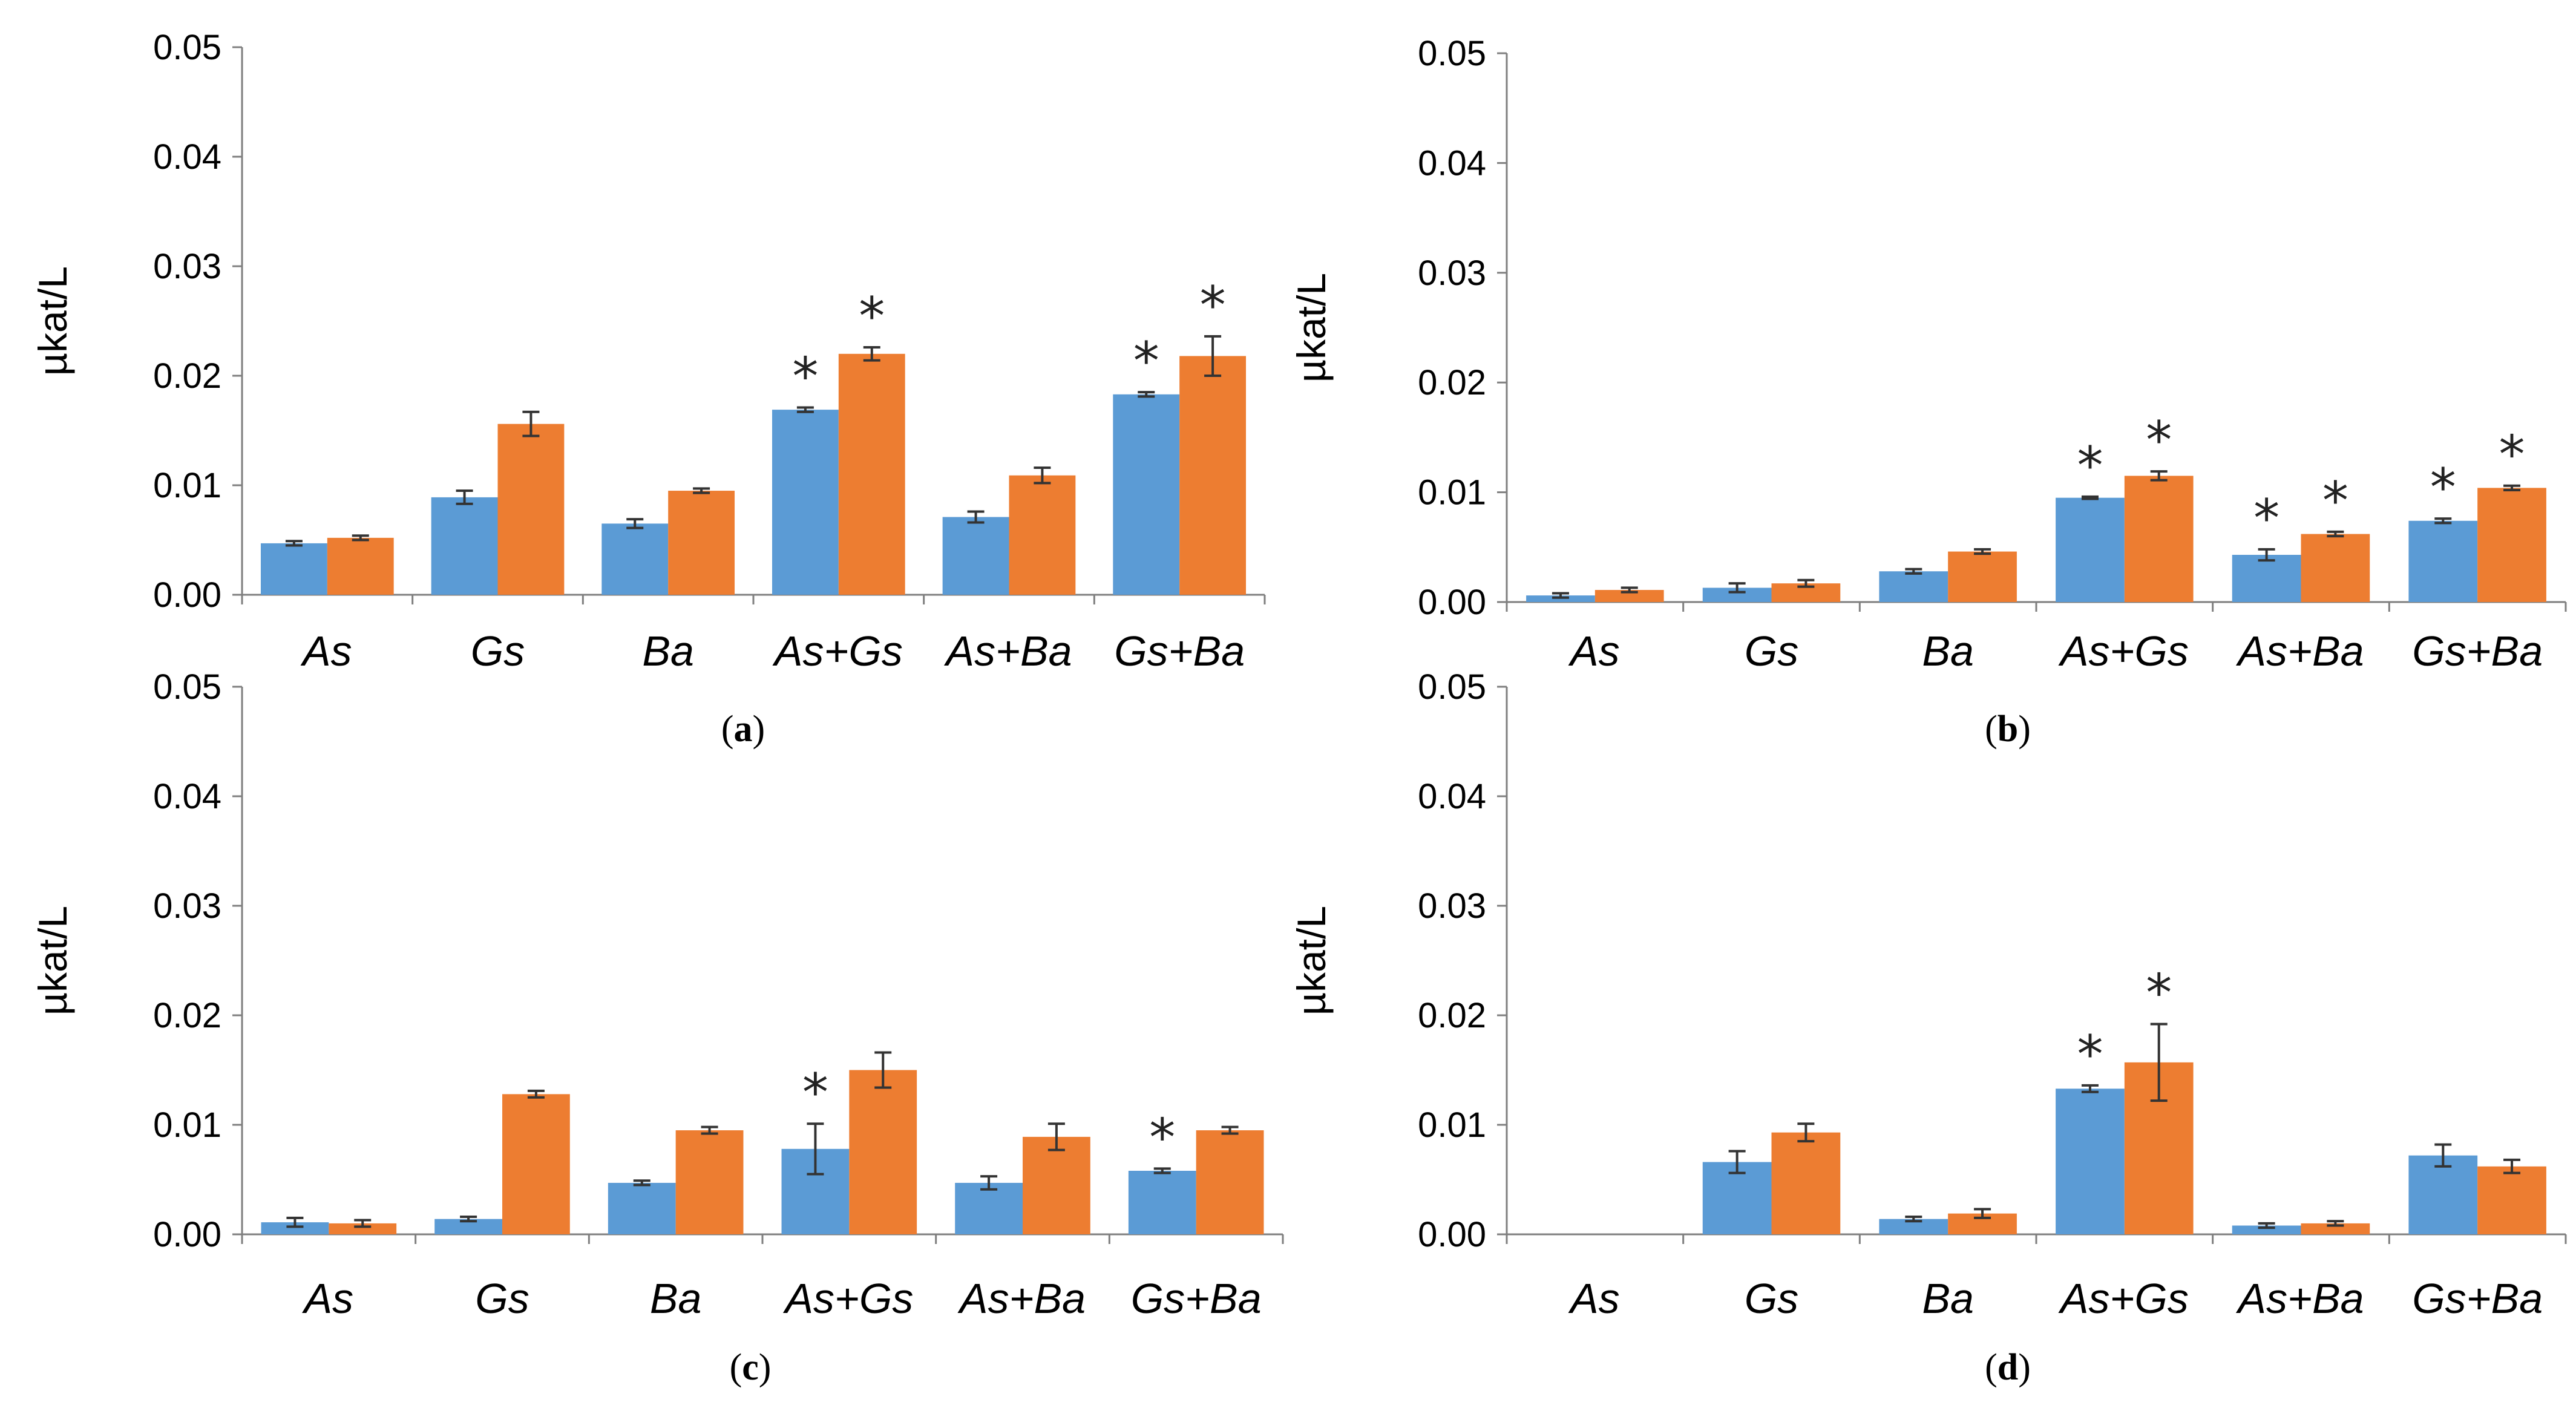 The height and width of the screenshot is (1411, 2576). I want to click on panel-caption: (d), so click(2008, 1367).